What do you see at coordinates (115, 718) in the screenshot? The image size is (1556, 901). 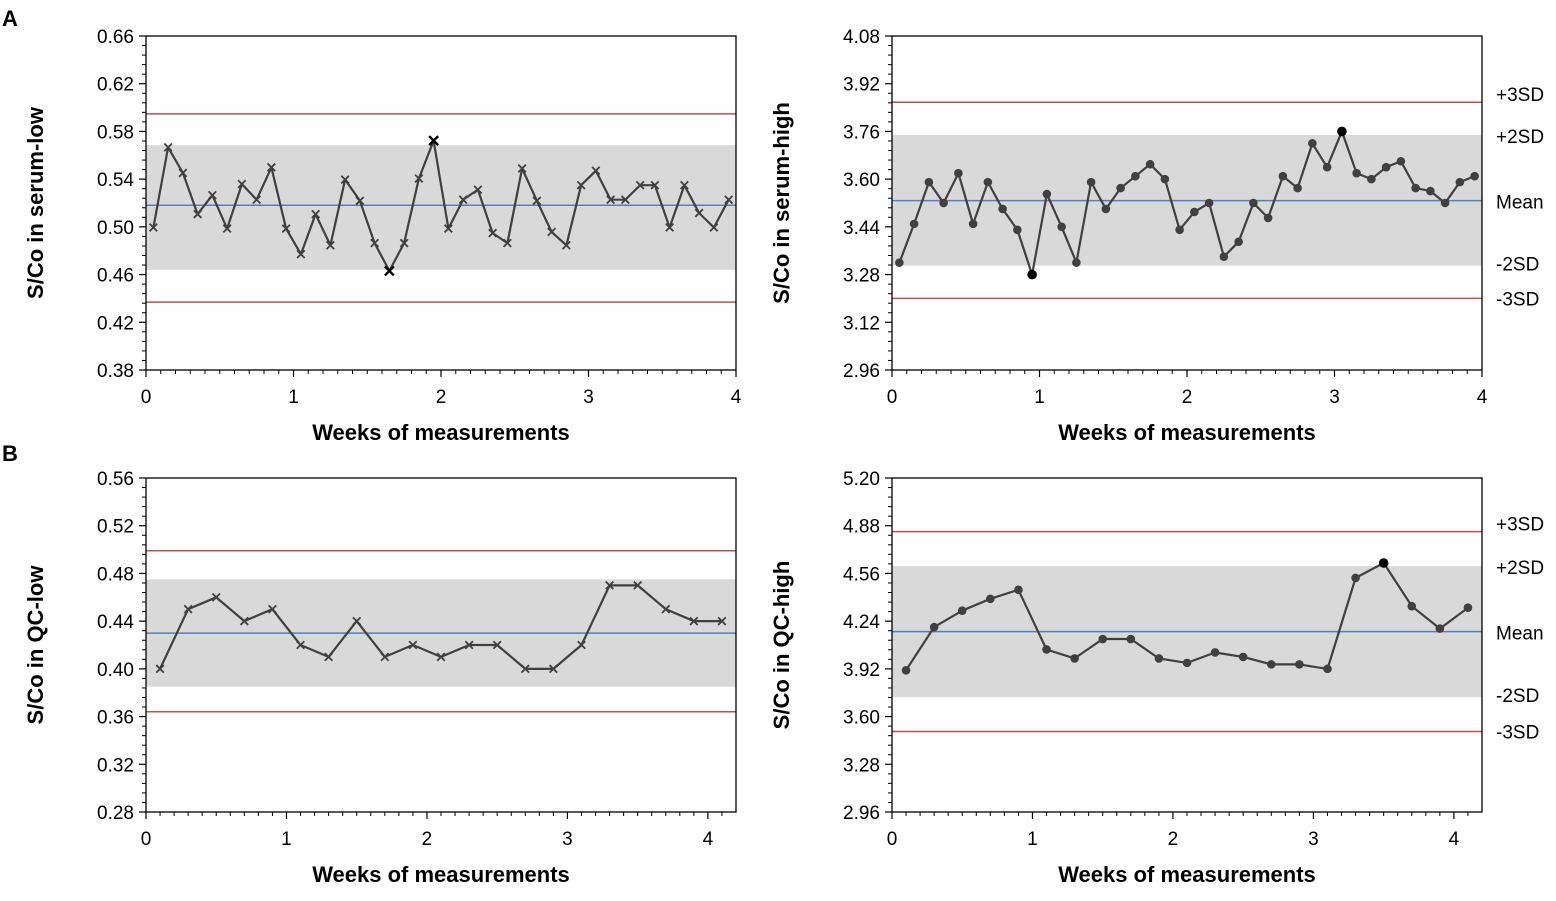 I see `y-tick-label: 0.36` at bounding box center [115, 718].